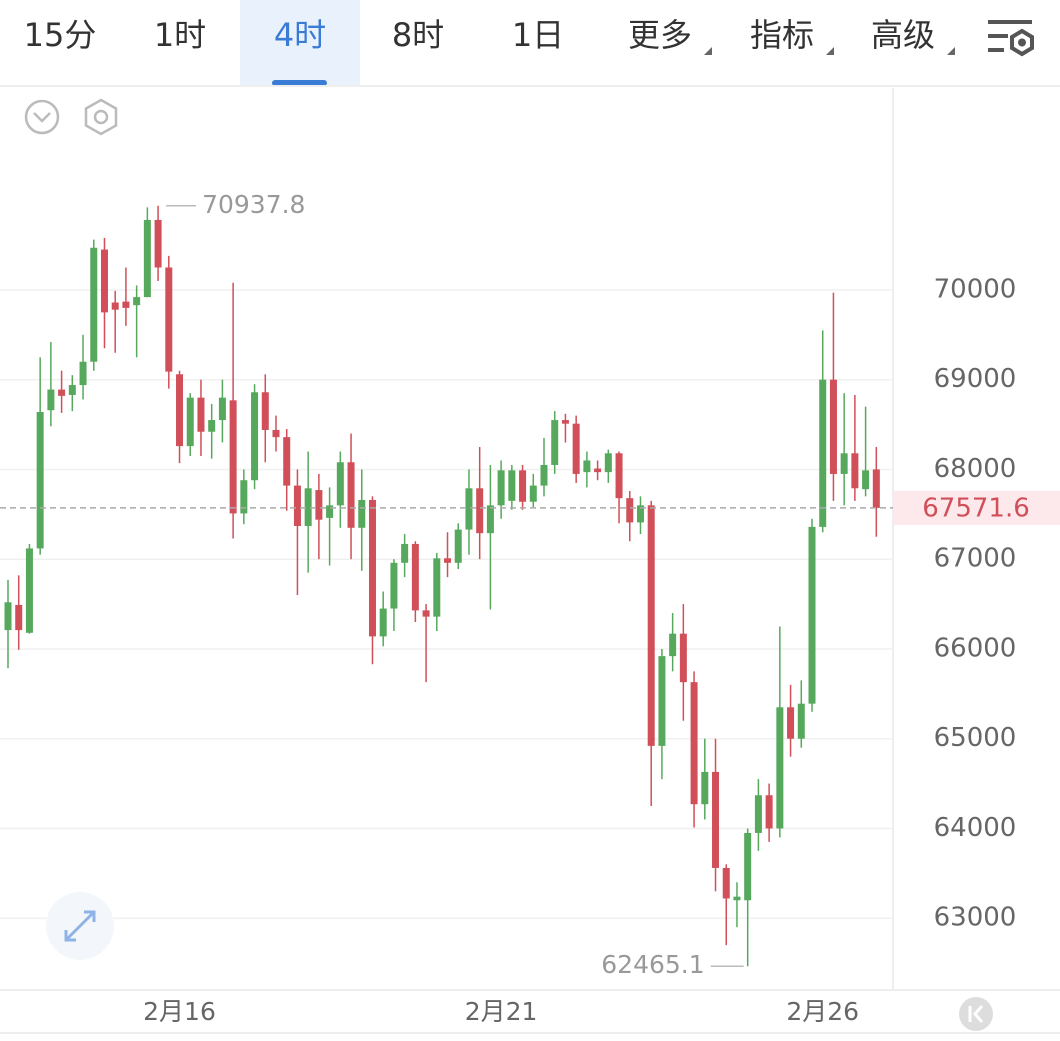  What do you see at coordinates (660, 35) in the screenshot?
I see `tab: 更多` at bounding box center [660, 35].